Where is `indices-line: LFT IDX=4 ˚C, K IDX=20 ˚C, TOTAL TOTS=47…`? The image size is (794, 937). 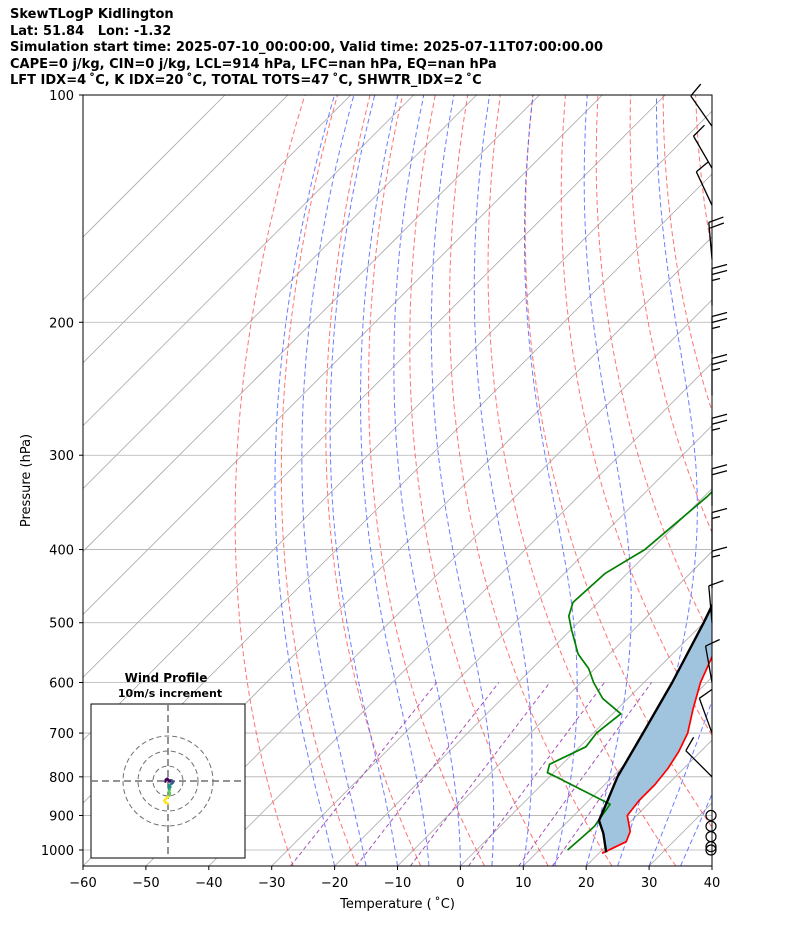 indices-line: LFT IDX=4 ˚C, K IDX=20 ˚C, TOTAL TOTS=47… is located at coordinates (246, 80).